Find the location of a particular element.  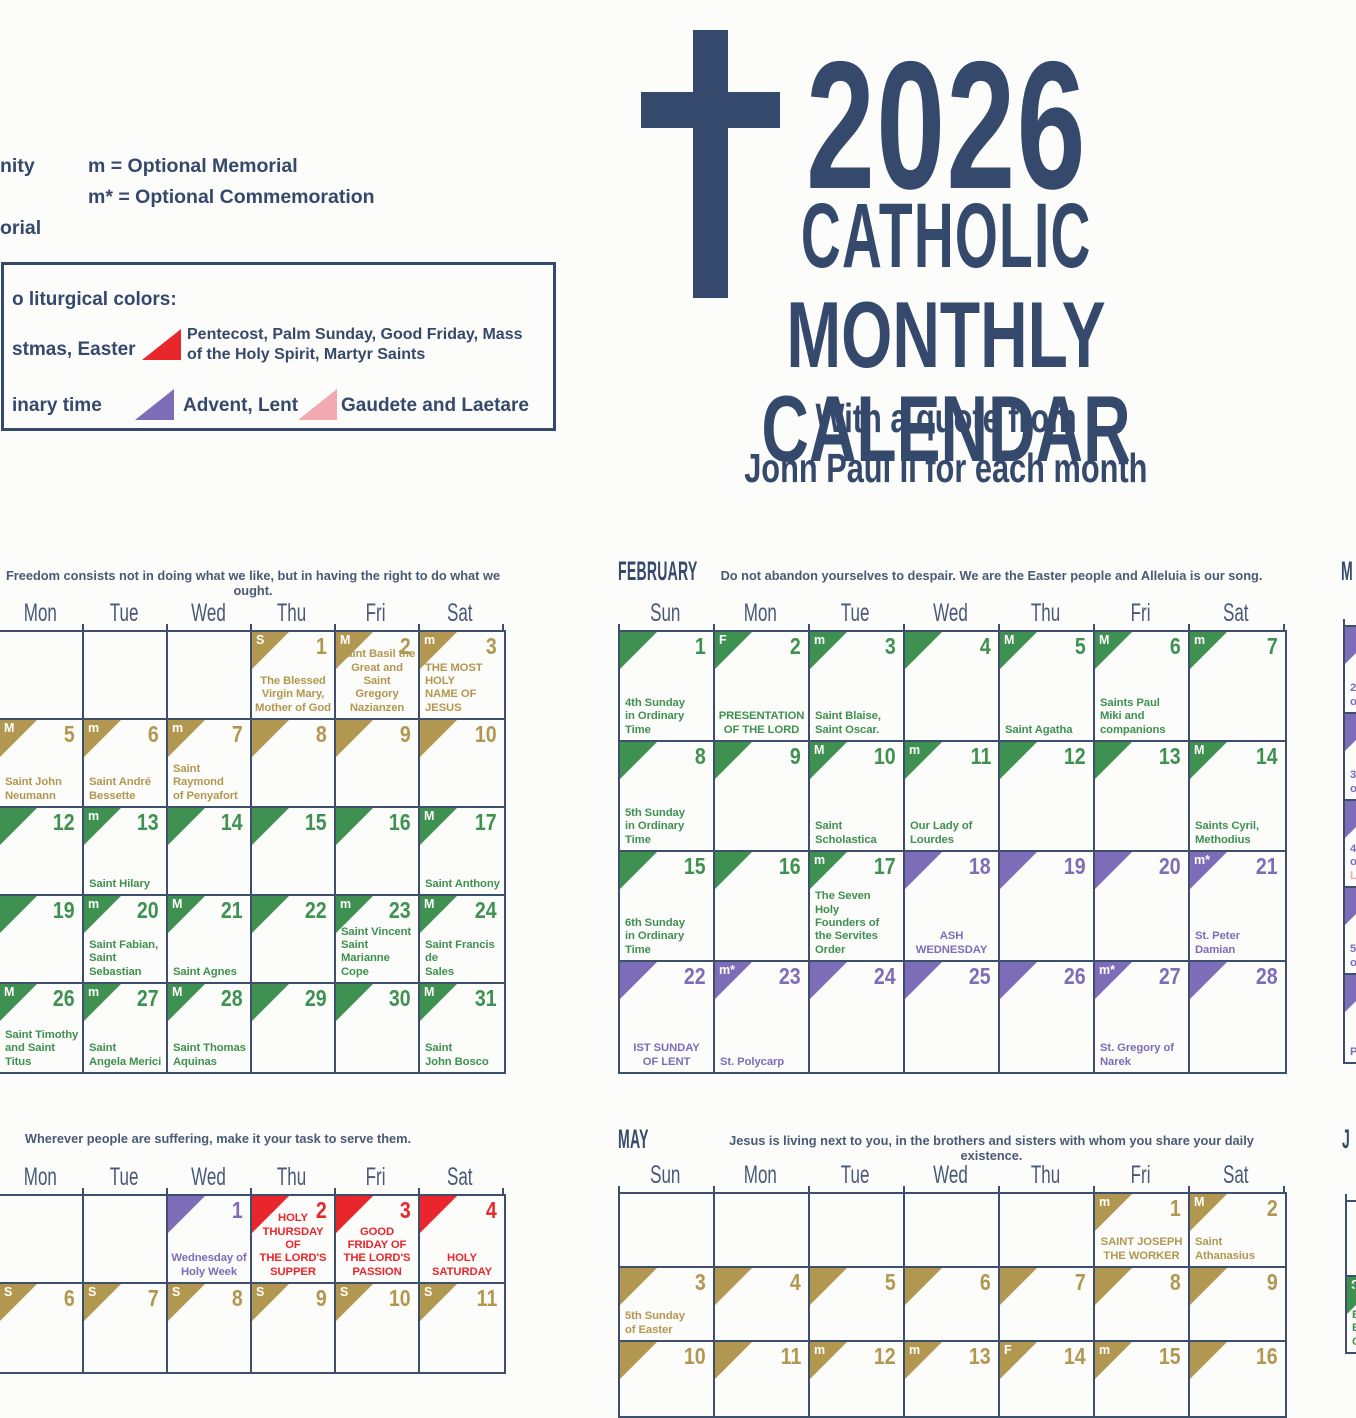

day-cell is located at coordinates (762, 1231).